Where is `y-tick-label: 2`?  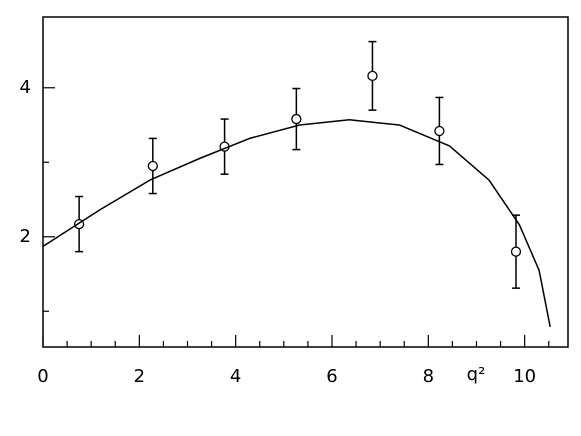
y-tick-label: 2 is located at coordinates (25, 236).